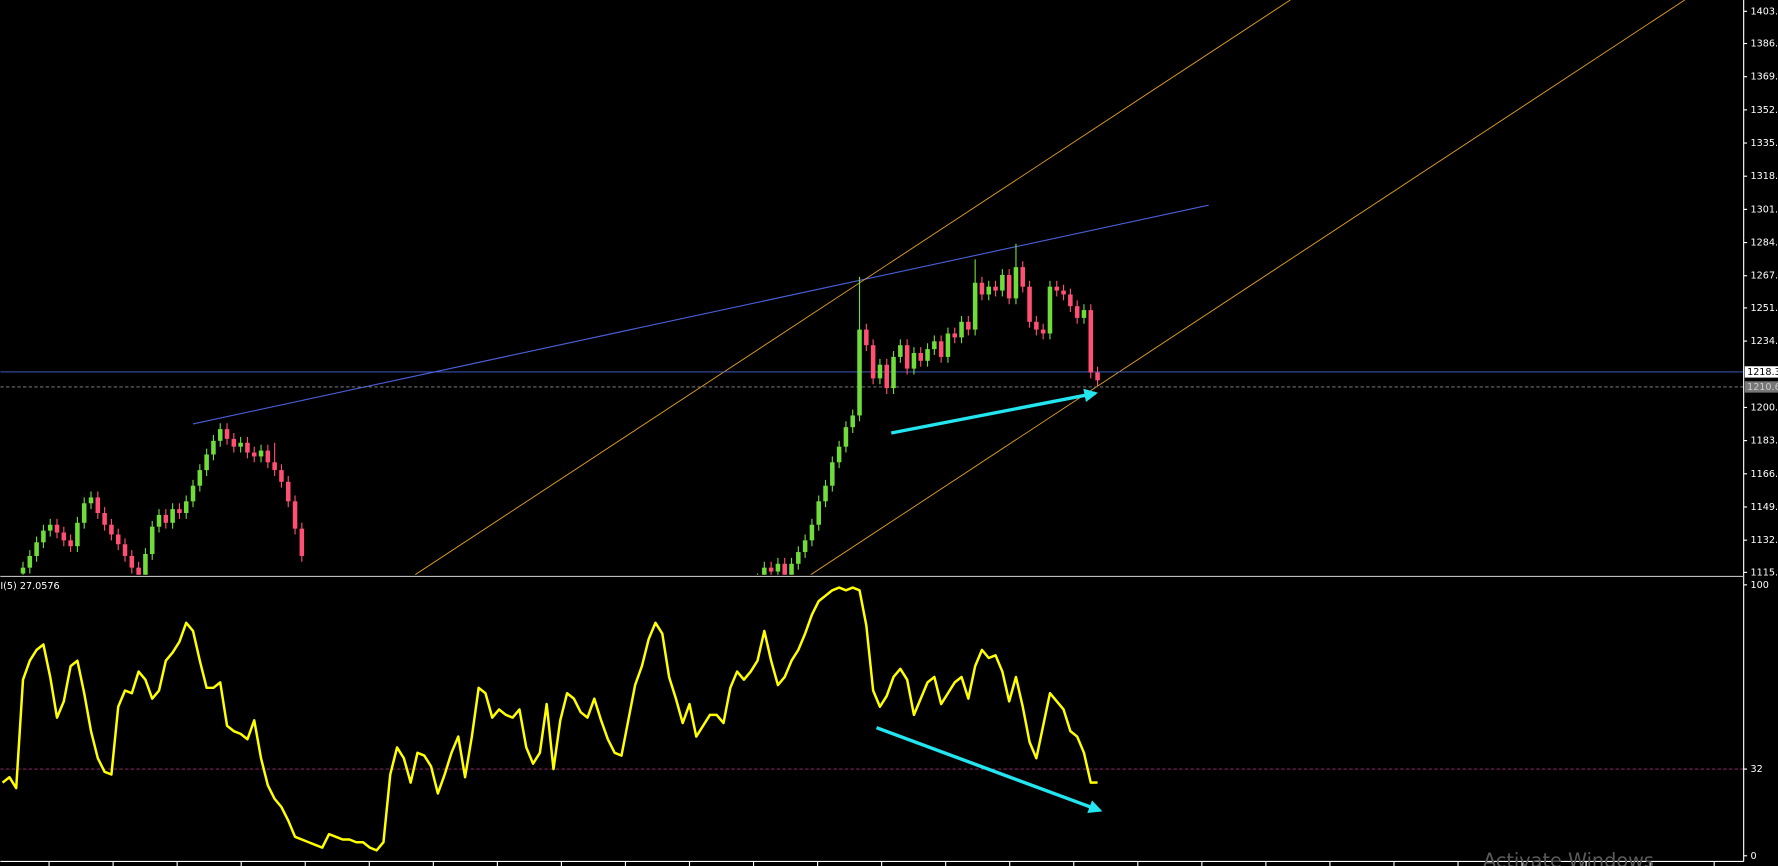  I want to click on indicator-title: I(5) 27.0576, so click(29, 586).